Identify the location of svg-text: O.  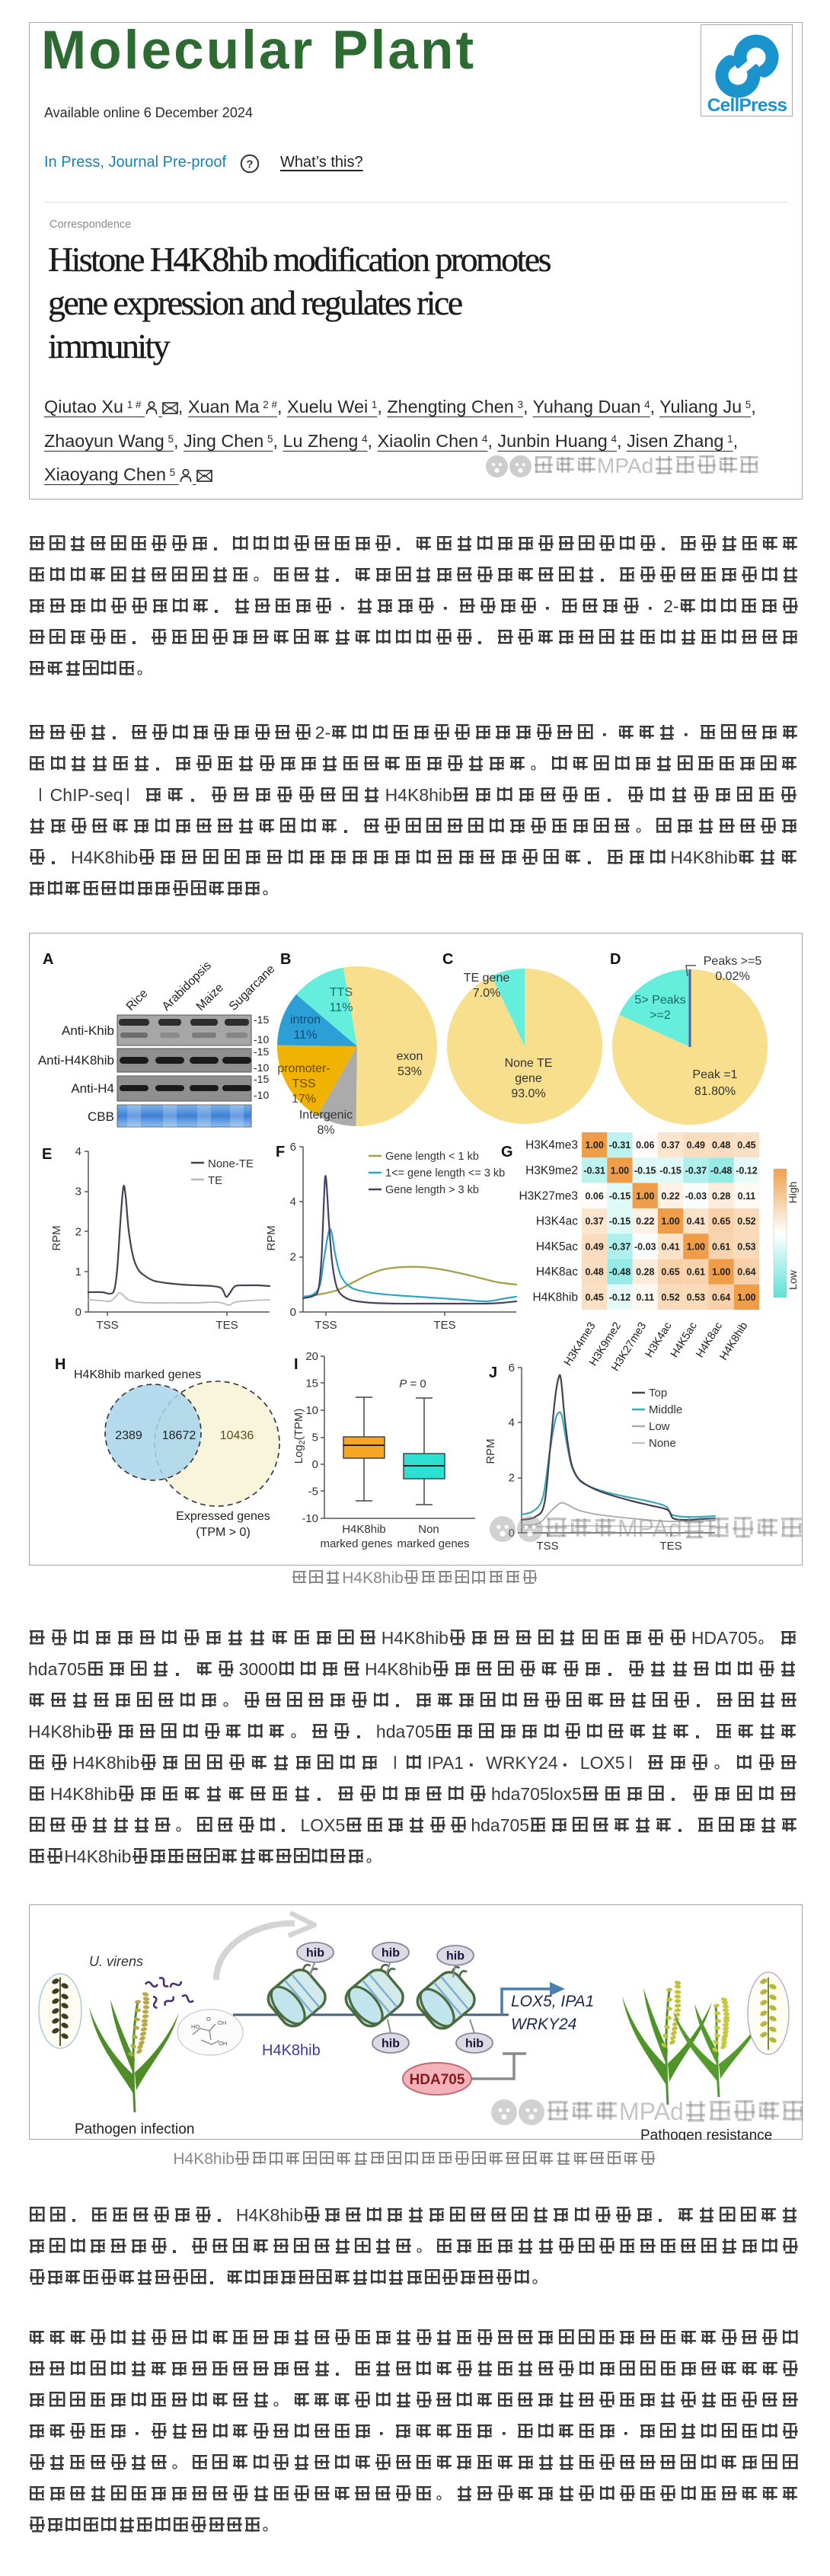
(208, 2019).